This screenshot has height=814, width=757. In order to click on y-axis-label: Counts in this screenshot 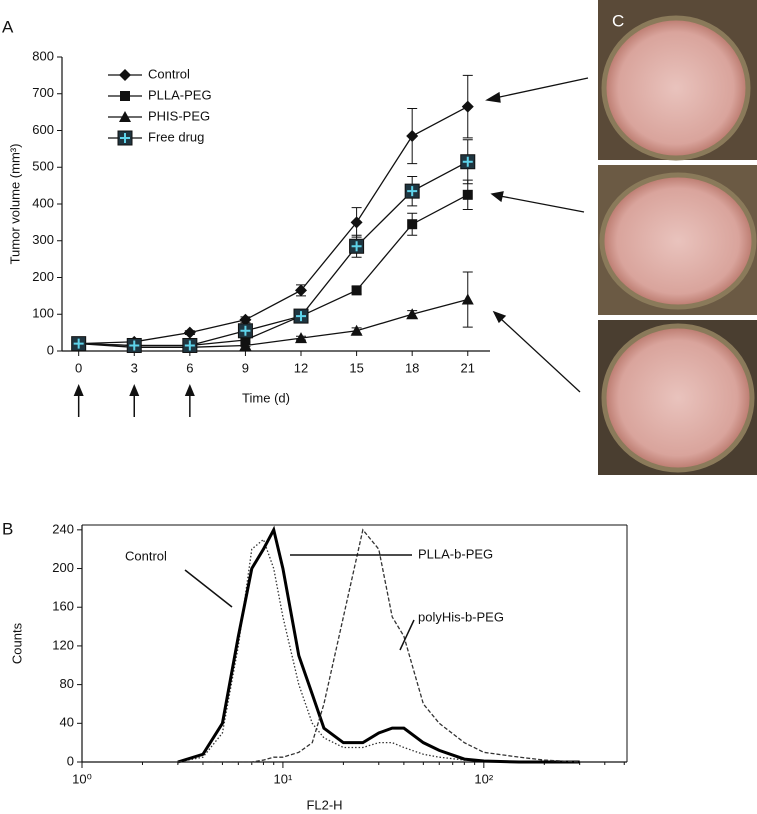, I will do `click(16, 643)`.